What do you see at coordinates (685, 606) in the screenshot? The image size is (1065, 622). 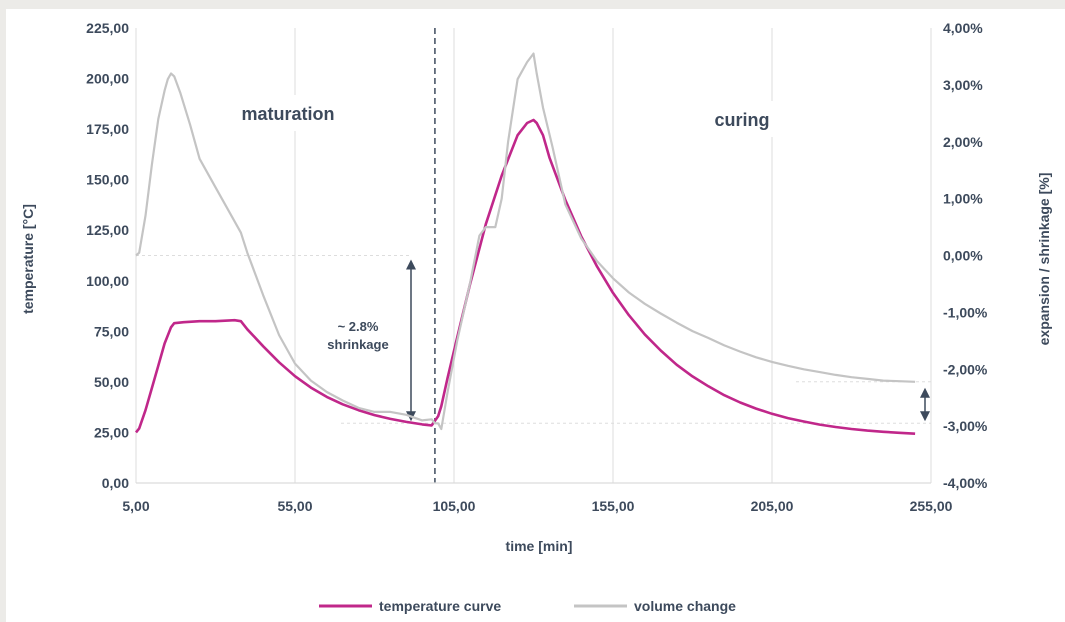 I see `legend-label-volume: volume change` at bounding box center [685, 606].